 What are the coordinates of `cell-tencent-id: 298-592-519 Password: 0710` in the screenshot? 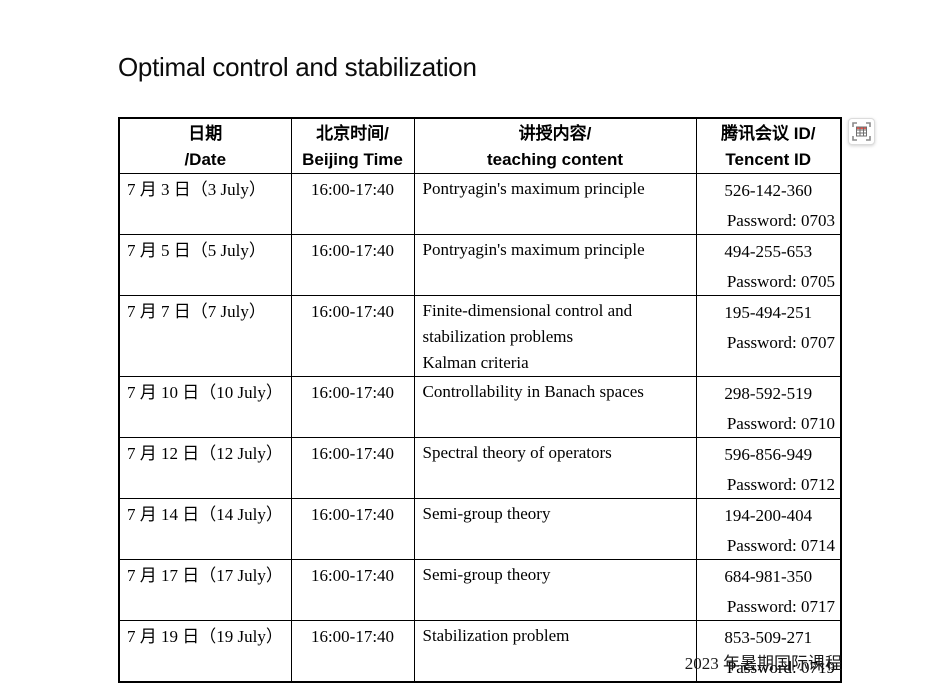 It's located at (768, 407).